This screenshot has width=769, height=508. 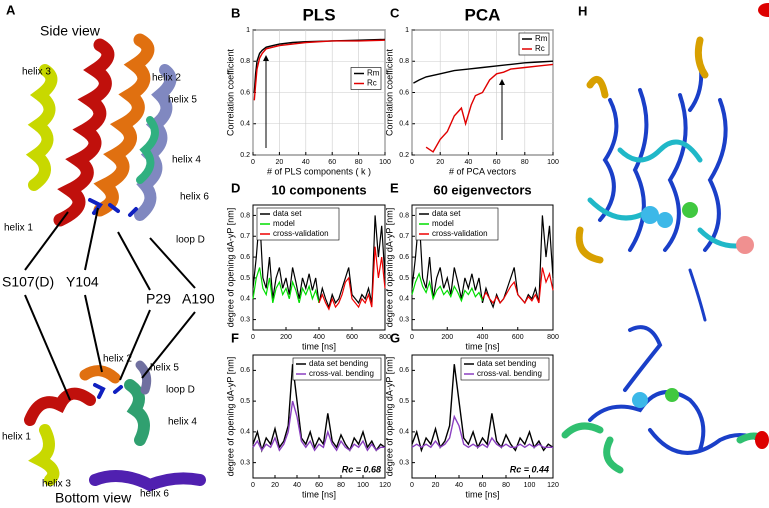 What do you see at coordinates (235, 187) in the screenshot?
I see `panel-letter: D` at bounding box center [235, 187].